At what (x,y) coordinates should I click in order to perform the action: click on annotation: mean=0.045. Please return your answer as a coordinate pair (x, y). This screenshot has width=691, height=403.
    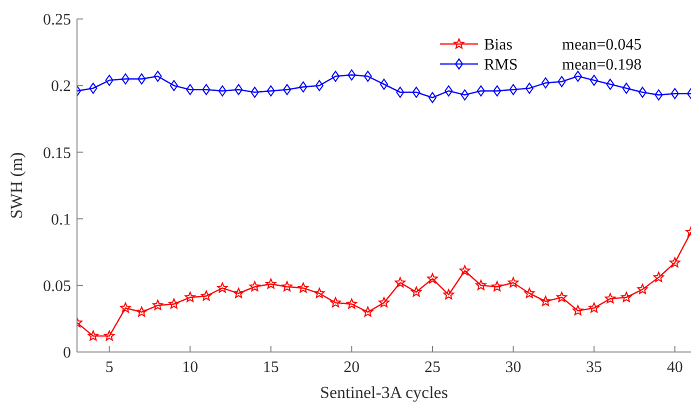
    Looking at the image, I should click on (602, 45).